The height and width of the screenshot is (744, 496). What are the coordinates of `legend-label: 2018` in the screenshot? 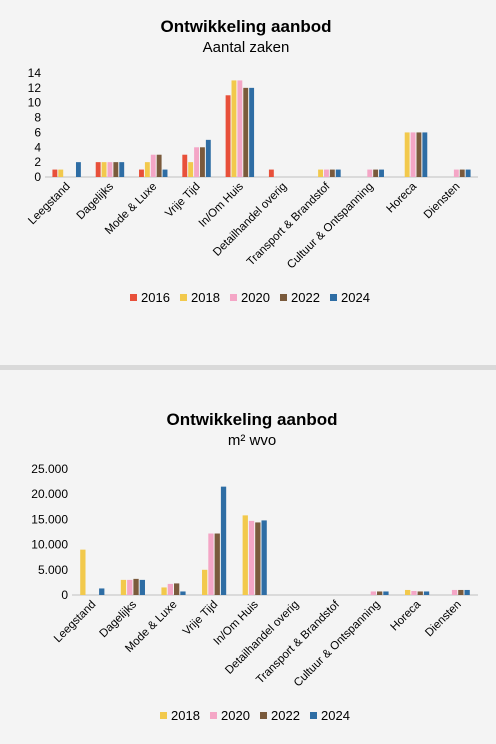 It's located at (205, 297).